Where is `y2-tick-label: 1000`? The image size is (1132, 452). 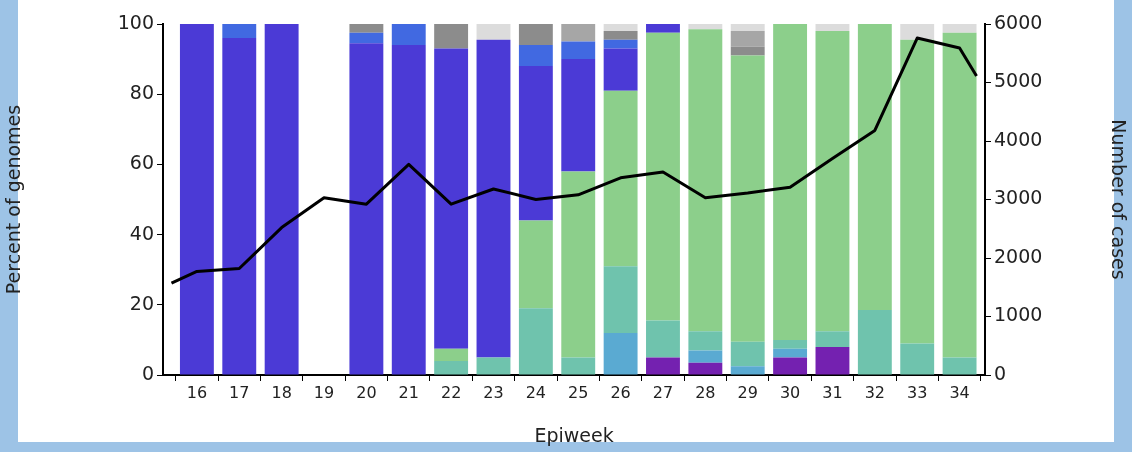 y2-tick-label: 1000 is located at coordinates (1018, 314).